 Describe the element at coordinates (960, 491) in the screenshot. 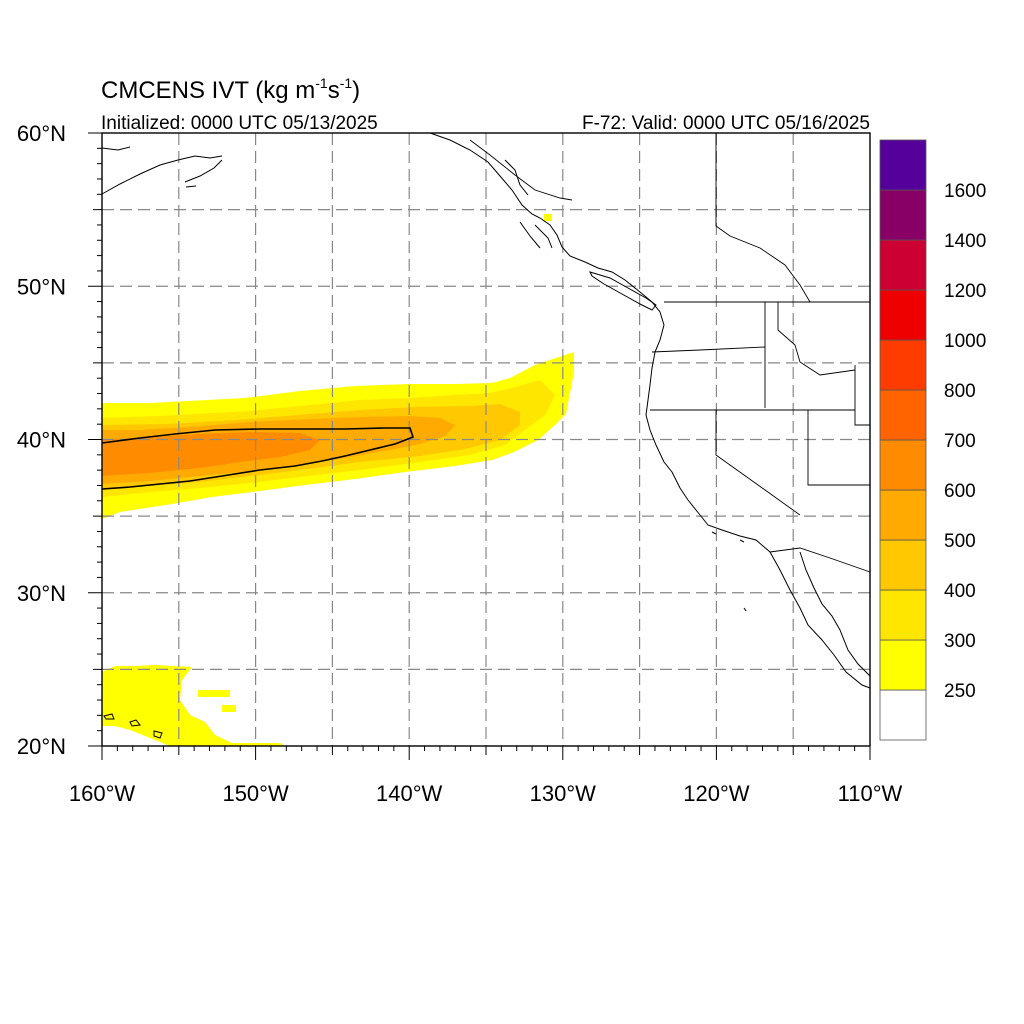

I see `colorbar-label: 600` at that location.